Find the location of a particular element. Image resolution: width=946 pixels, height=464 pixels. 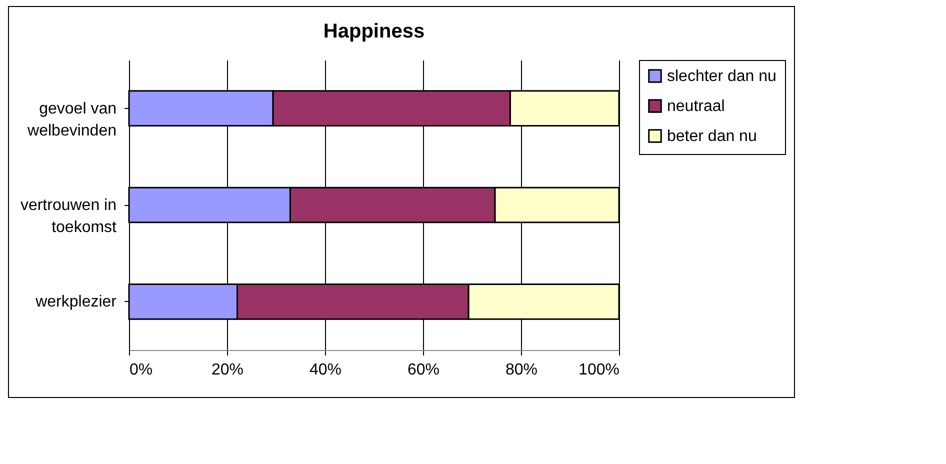

chart-title: Happiness is located at coordinates (374, 31).